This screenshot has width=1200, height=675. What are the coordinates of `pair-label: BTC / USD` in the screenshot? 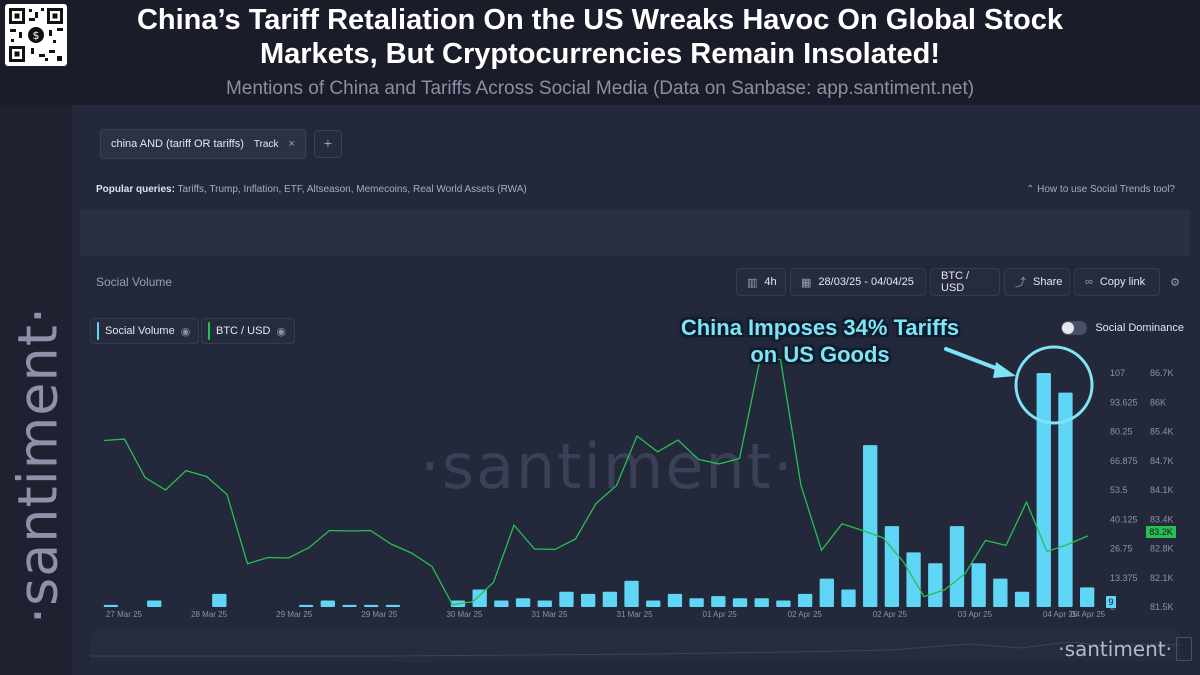 It's located at (955, 282).